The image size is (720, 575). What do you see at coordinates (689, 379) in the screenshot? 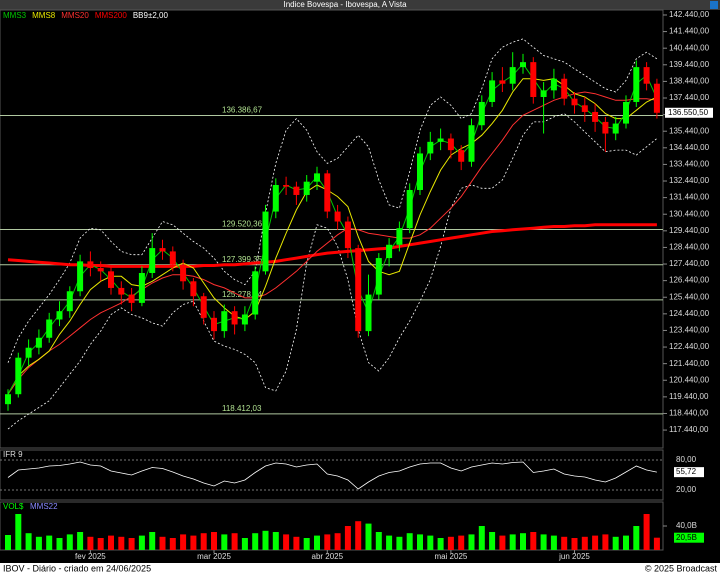
I see `y-tick-label: 120.440,00` at bounding box center [689, 379].